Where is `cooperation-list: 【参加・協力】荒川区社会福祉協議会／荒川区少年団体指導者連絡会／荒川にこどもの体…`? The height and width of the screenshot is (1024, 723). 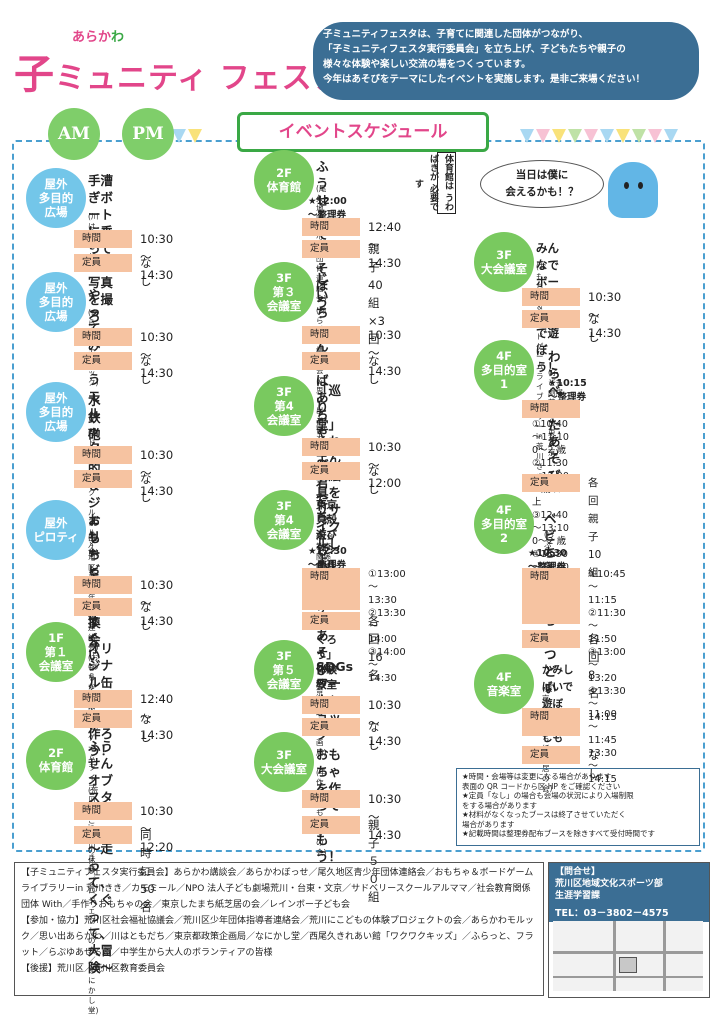 cooperation-list: 【参加・協力】荒川区社会福祉協議会／荒川区少年団体指導者連絡会／荒川にこどもの体… is located at coordinates (277, 937).